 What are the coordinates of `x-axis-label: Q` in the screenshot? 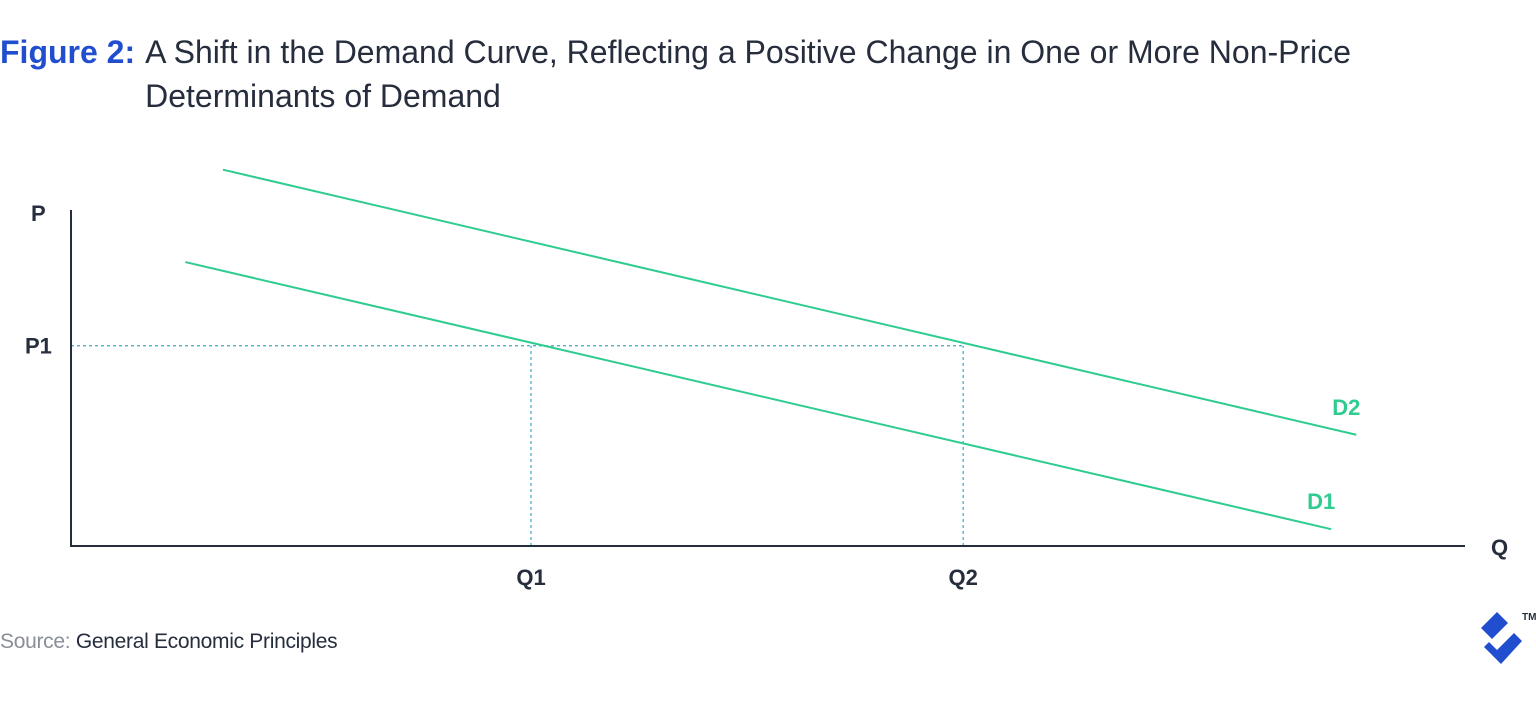 It's located at (1499, 547).